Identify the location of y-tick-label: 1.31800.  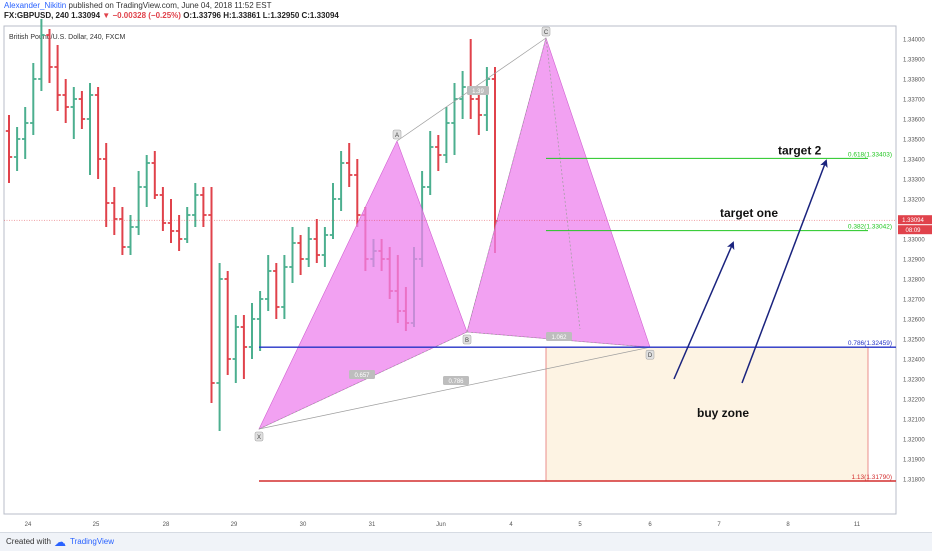
(914, 481).